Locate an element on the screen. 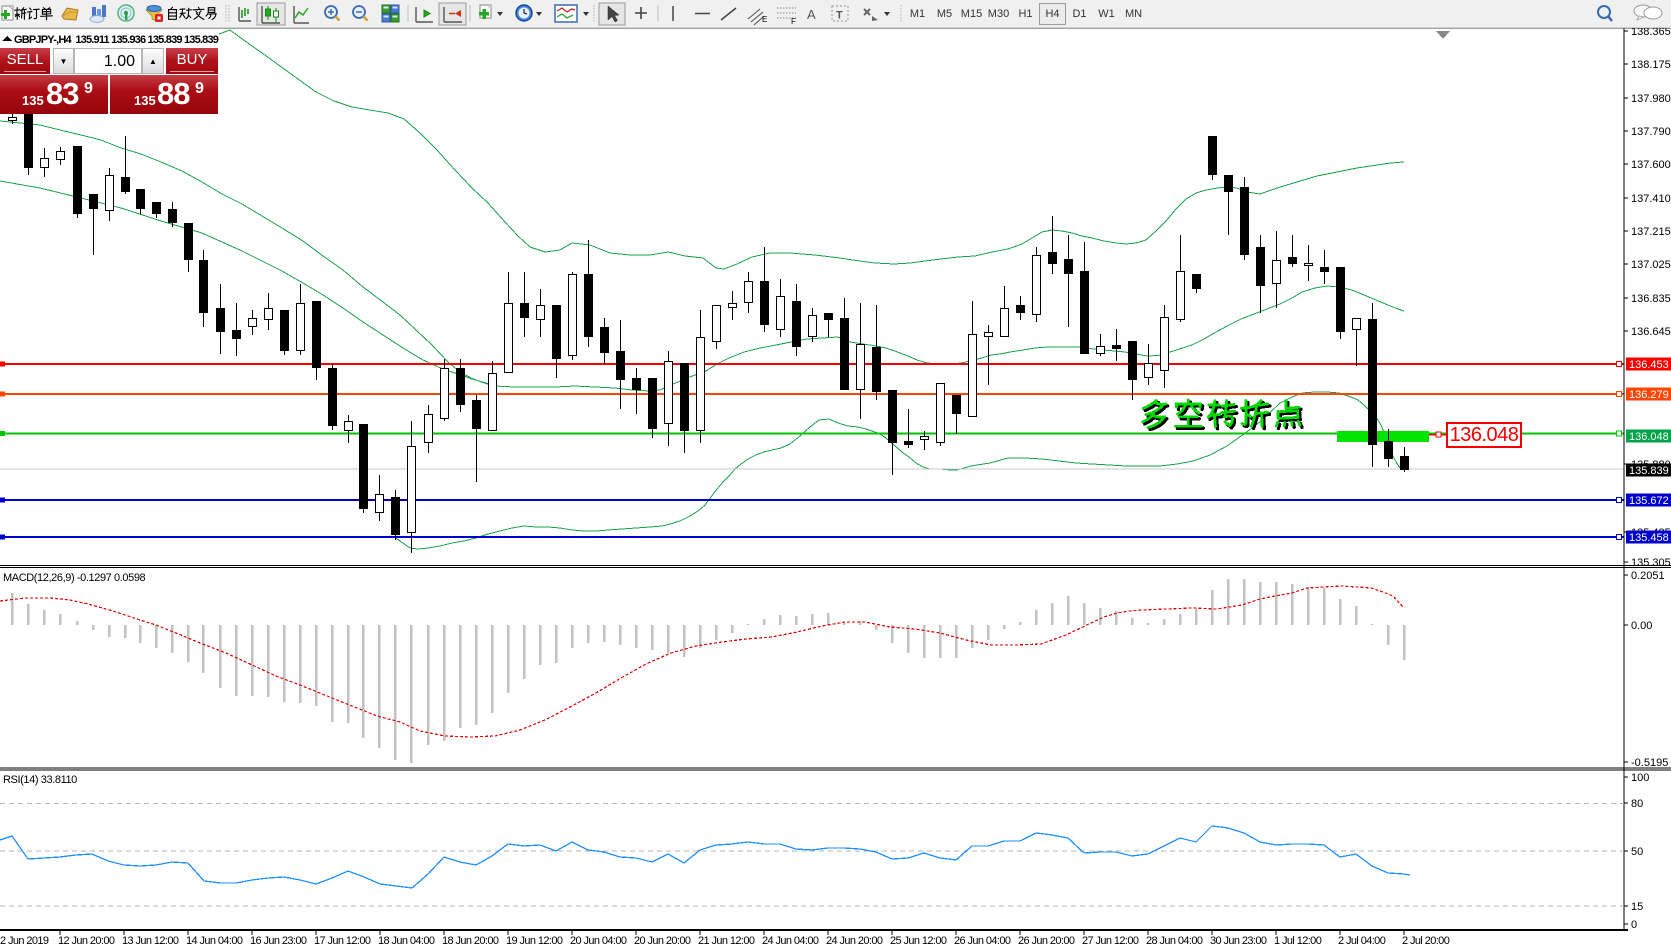 The image size is (1671, 951). svg-text: 14 Jun 04:00 is located at coordinates (214, 941).